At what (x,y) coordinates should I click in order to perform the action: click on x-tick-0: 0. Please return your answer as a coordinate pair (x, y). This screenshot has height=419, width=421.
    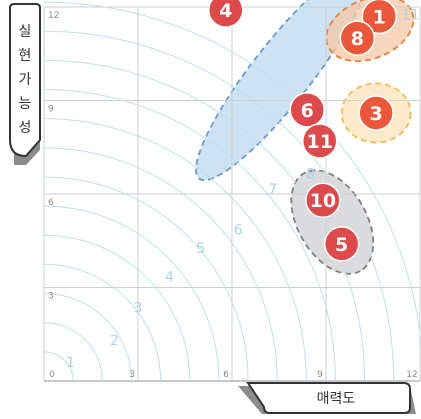
    Looking at the image, I should click on (52, 375).